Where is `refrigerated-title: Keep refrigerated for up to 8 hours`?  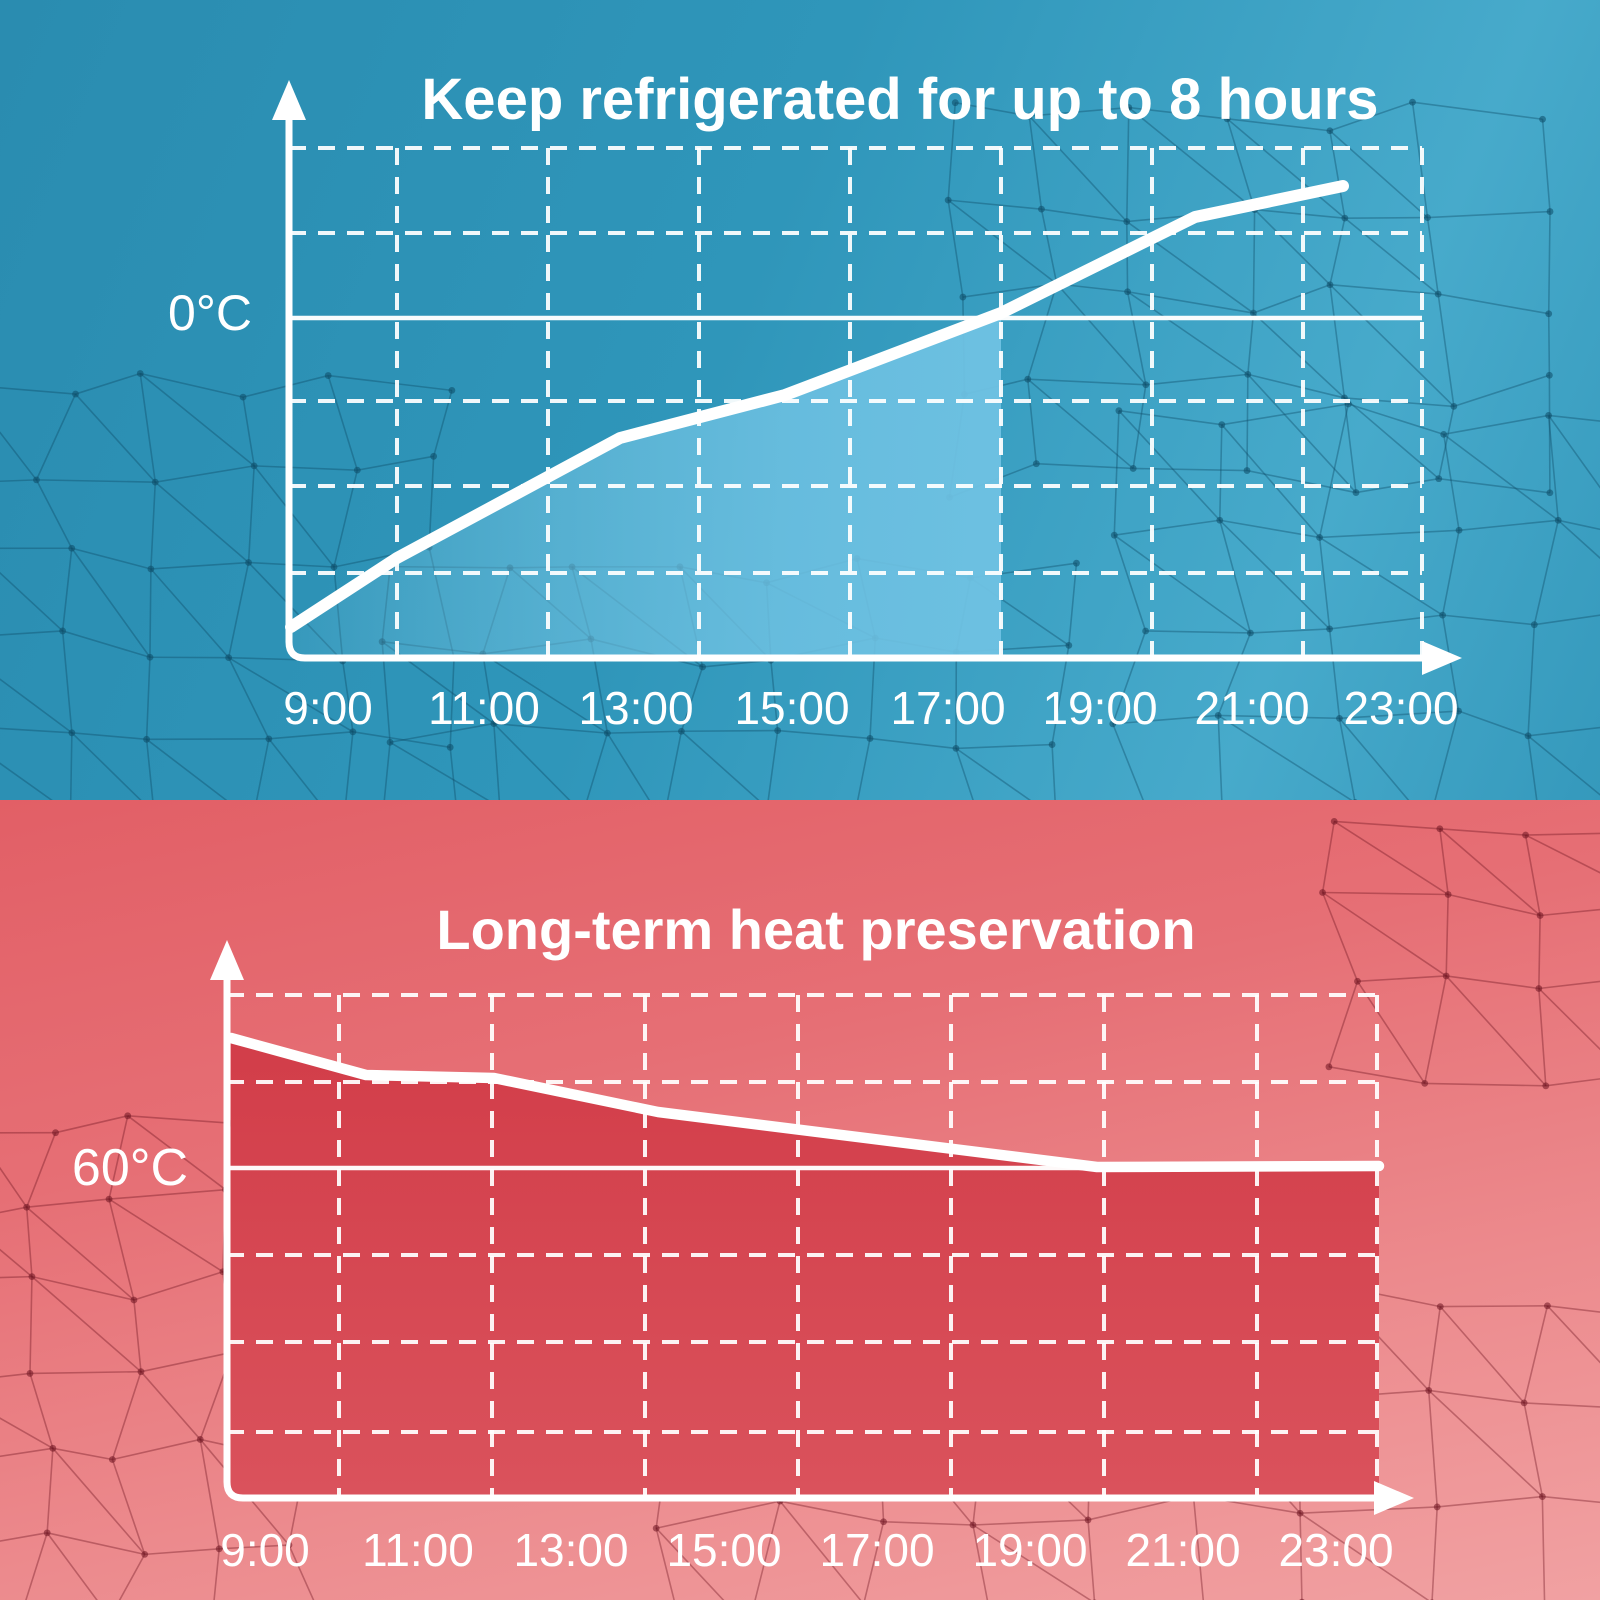
refrigerated-title: Keep refrigerated for up to 8 hours is located at coordinates (900, 99).